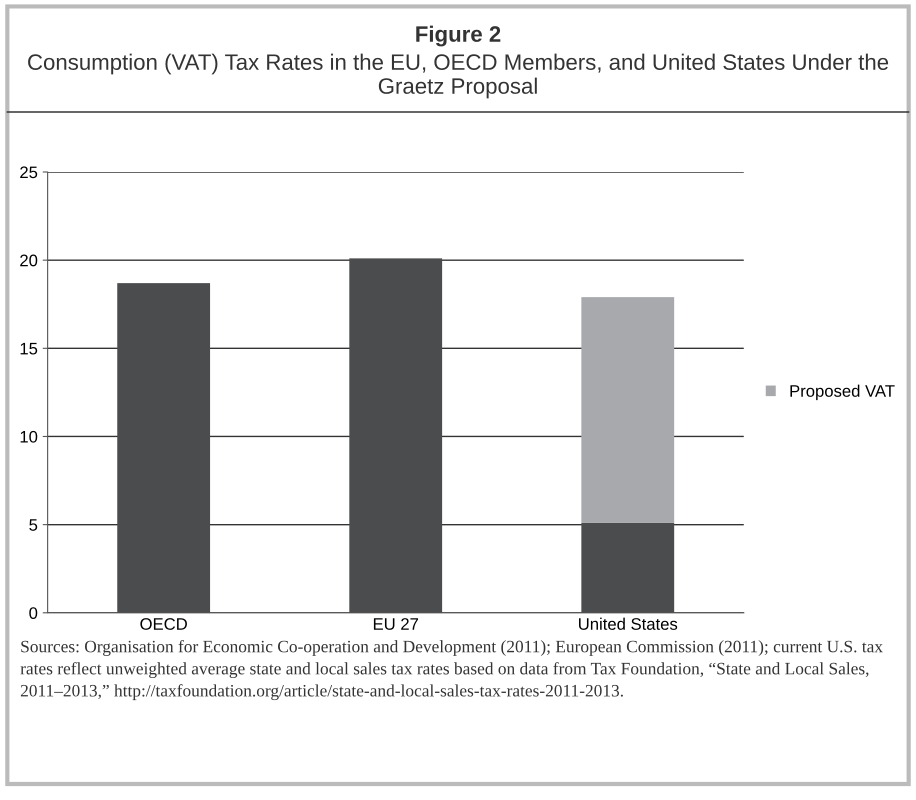 Image resolution: width=916 pixels, height=800 pixels. Describe the element at coordinates (163, 624) in the screenshot. I see `x-tick-label: OECD` at that location.